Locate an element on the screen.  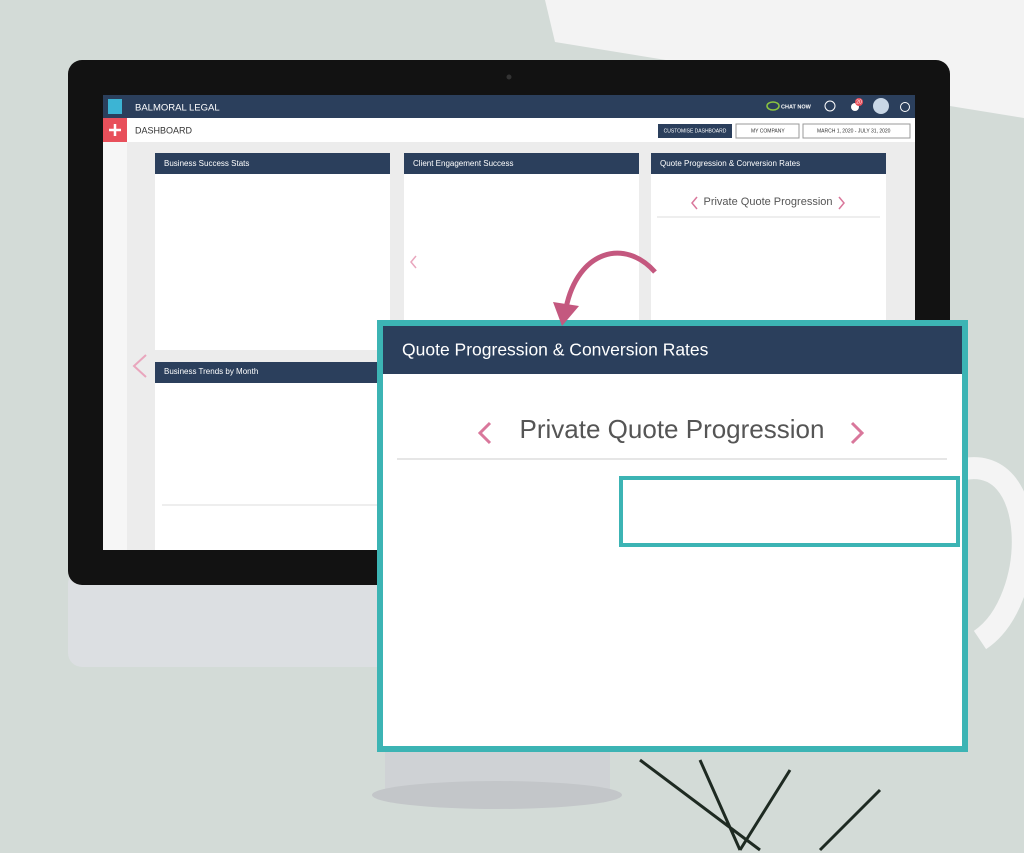
zoom-subtitle: Private Quote Progression is located at coordinates (672, 429).